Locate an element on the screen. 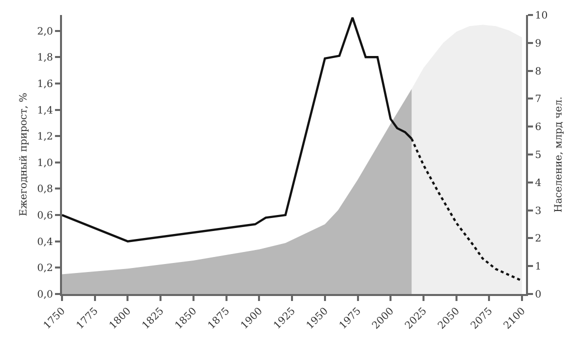 The height and width of the screenshot is (342, 586). y-tick-label: 2,0 is located at coordinates (45, 32).